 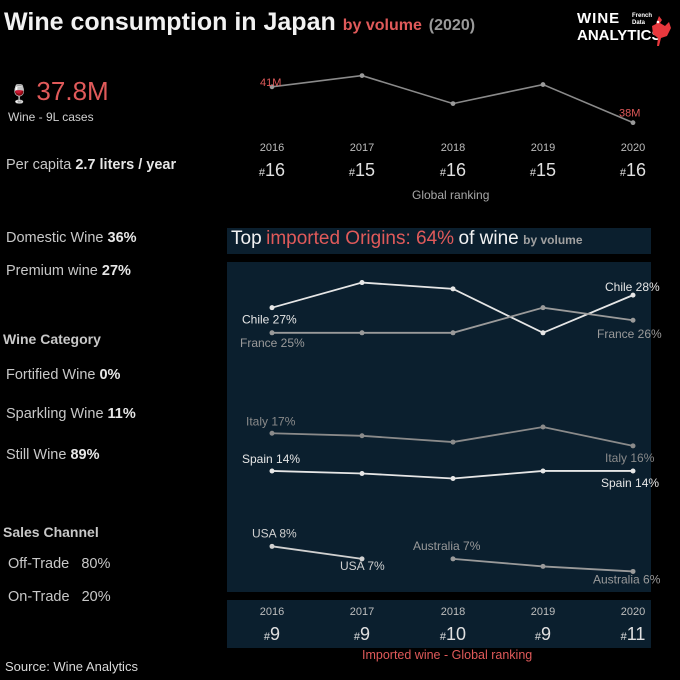 I want to click on series-start-label: Spain 14%, so click(x=271, y=459).